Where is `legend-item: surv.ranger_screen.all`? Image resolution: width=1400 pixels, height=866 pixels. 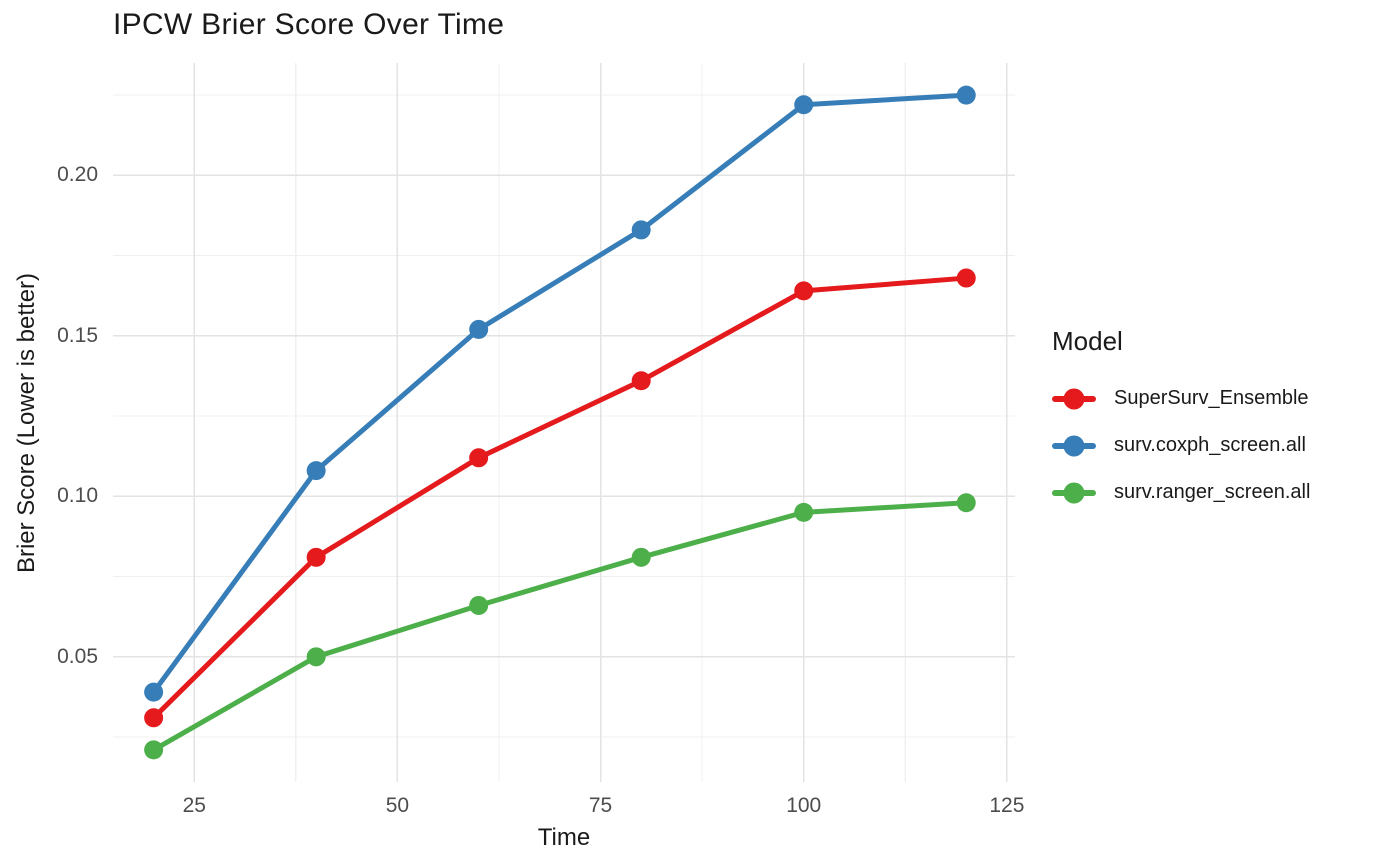
legend-item: surv.ranger_screen.all is located at coordinates (1181, 492).